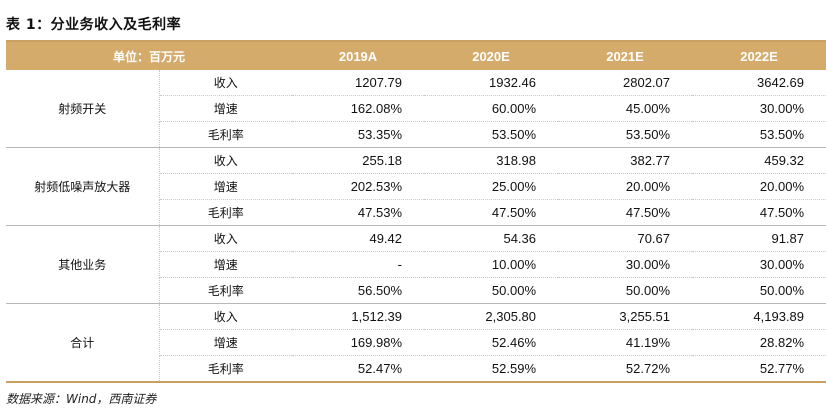 This screenshot has width=826, height=417. What do you see at coordinates (759, 238) in the screenshot?
I see `table-cell: 91.87` at bounding box center [759, 238].